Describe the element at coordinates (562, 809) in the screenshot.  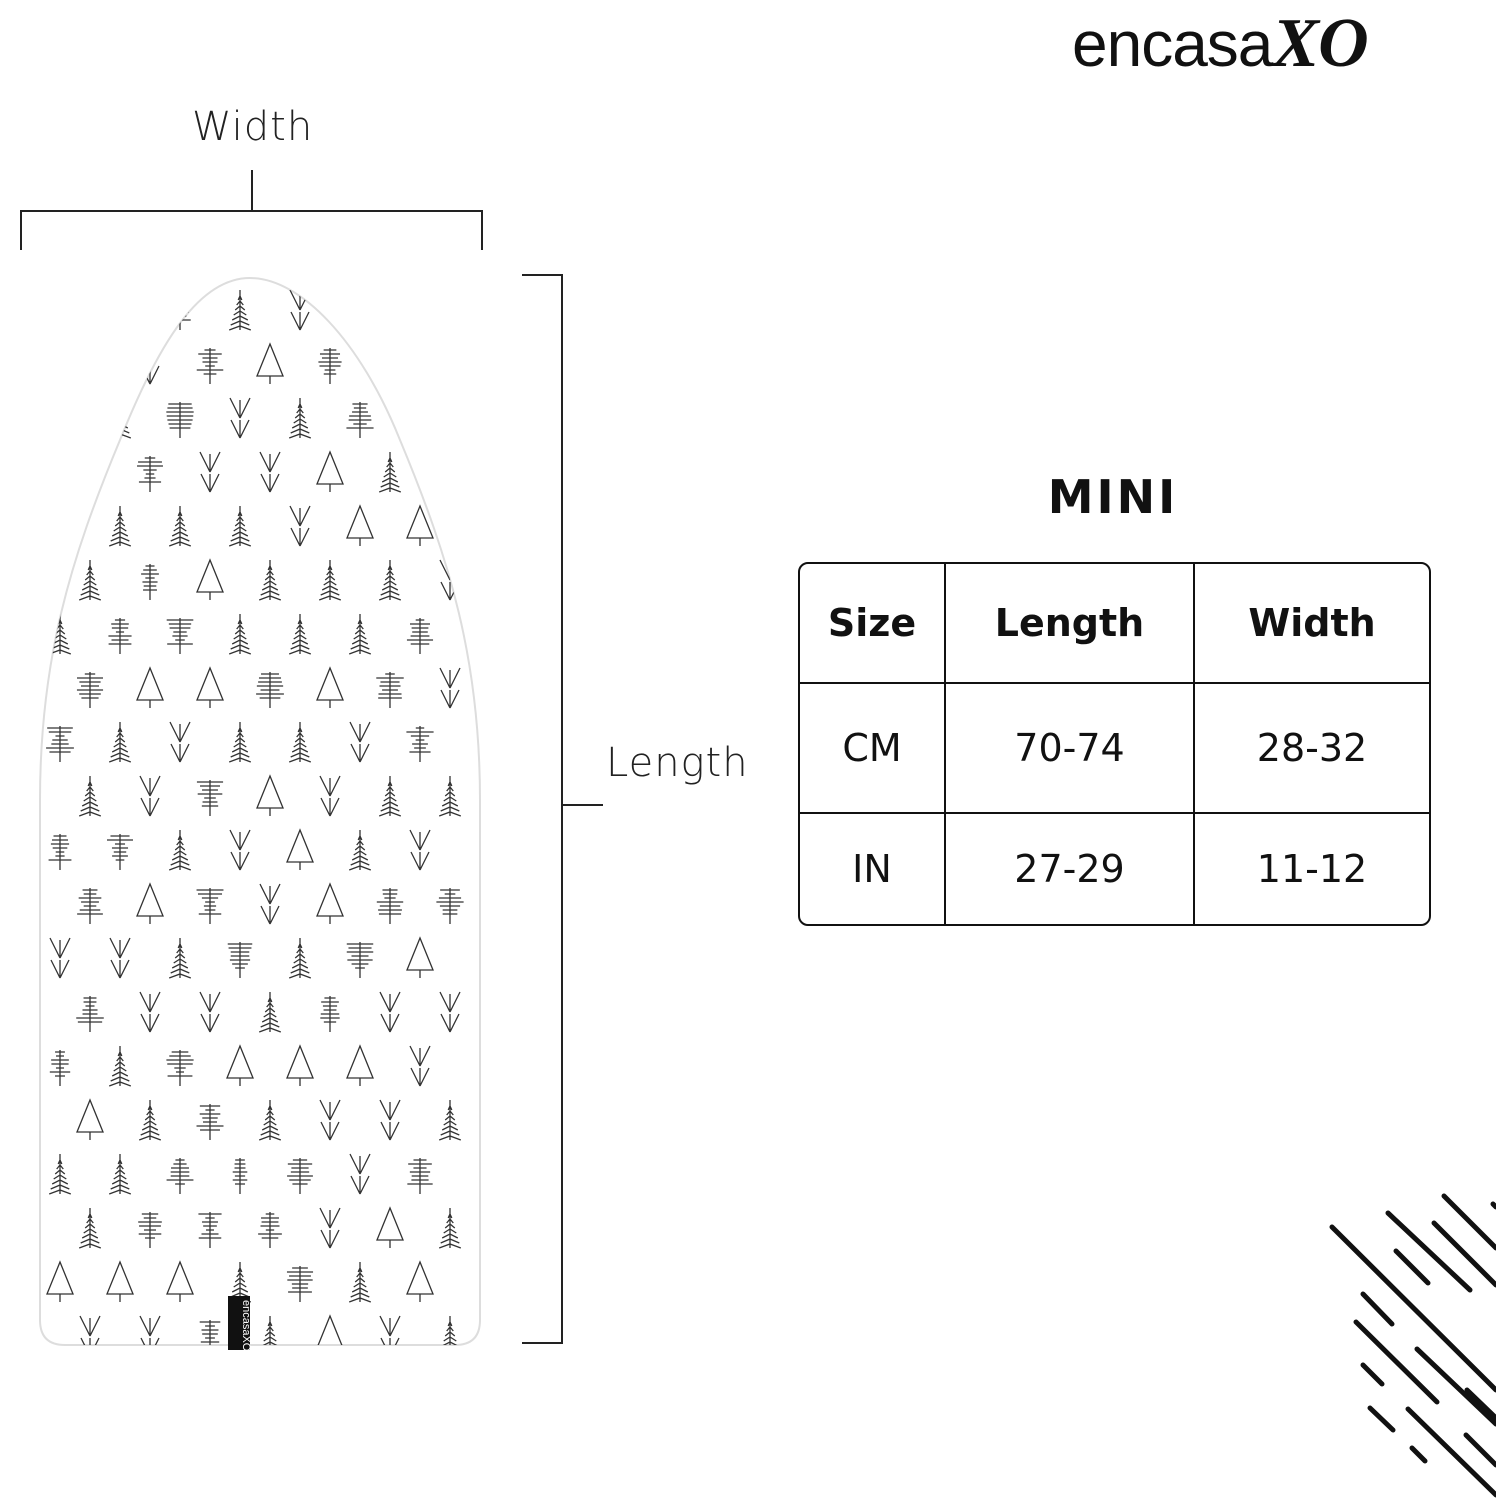
I see `length-bracket` at that location.